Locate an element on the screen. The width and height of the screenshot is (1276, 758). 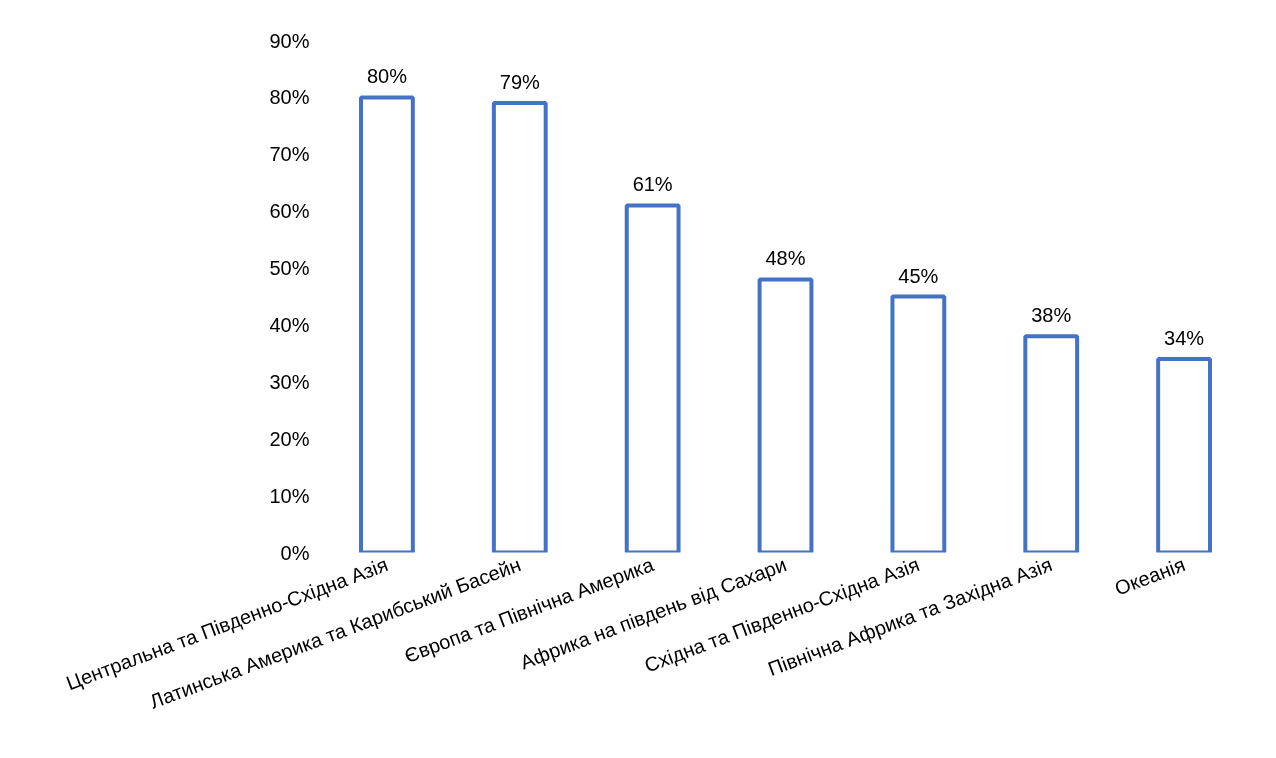
y-tick-label: 50% is located at coordinates (289, 268).